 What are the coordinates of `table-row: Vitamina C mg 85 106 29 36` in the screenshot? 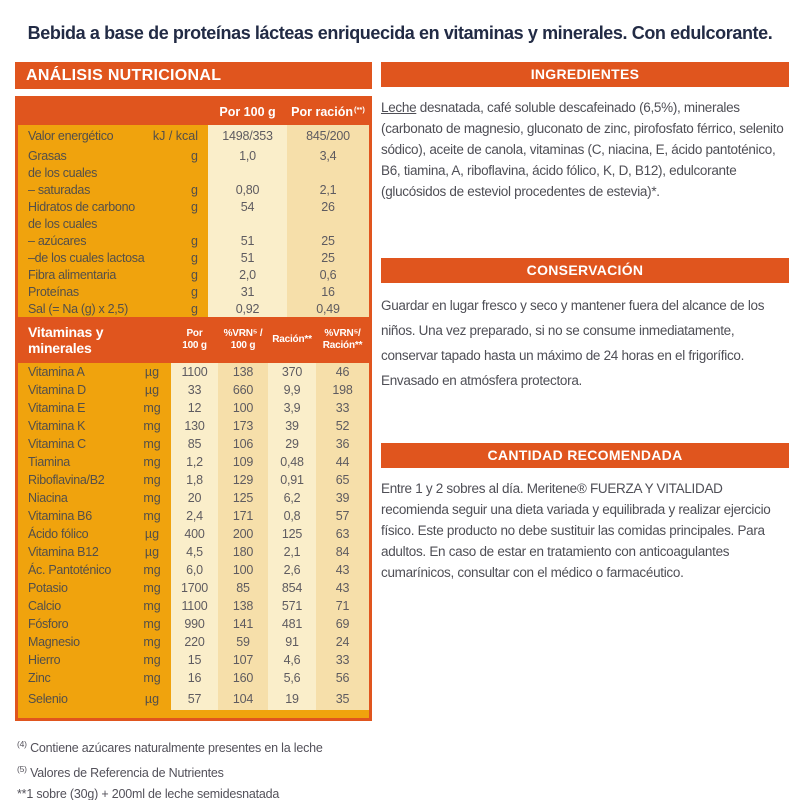 It's located at (193, 444).